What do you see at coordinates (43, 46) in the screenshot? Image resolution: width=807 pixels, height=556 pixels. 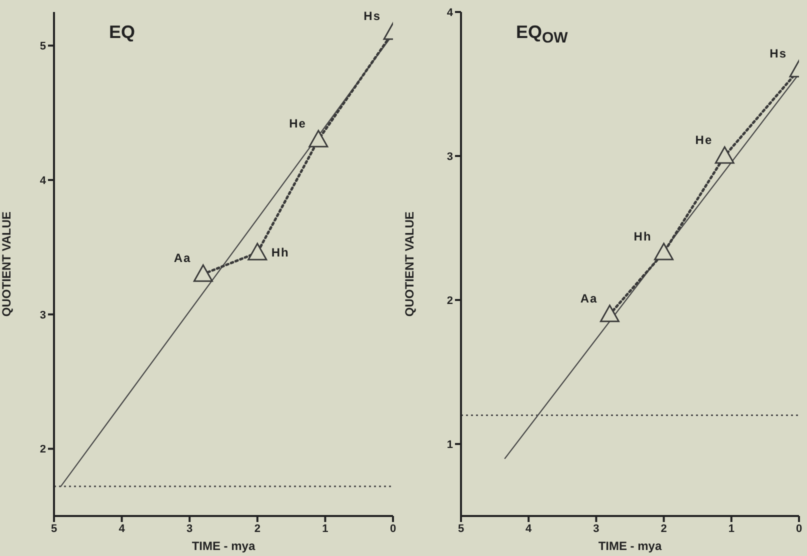 I see `y-tick-label: 5` at bounding box center [43, 46].